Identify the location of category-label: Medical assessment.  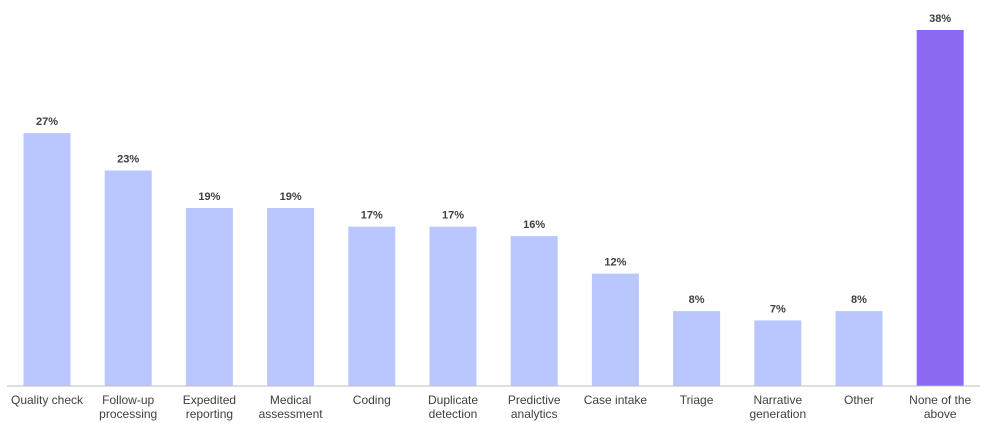
(291, 407).